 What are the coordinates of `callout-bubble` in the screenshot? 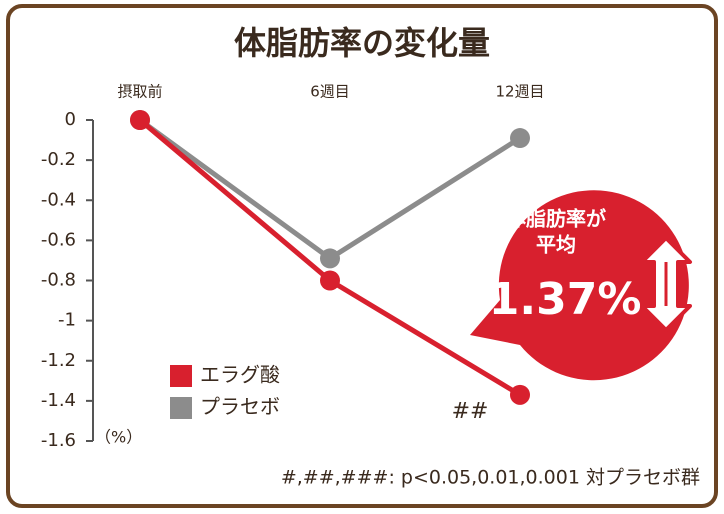 It's located at (579, 285).